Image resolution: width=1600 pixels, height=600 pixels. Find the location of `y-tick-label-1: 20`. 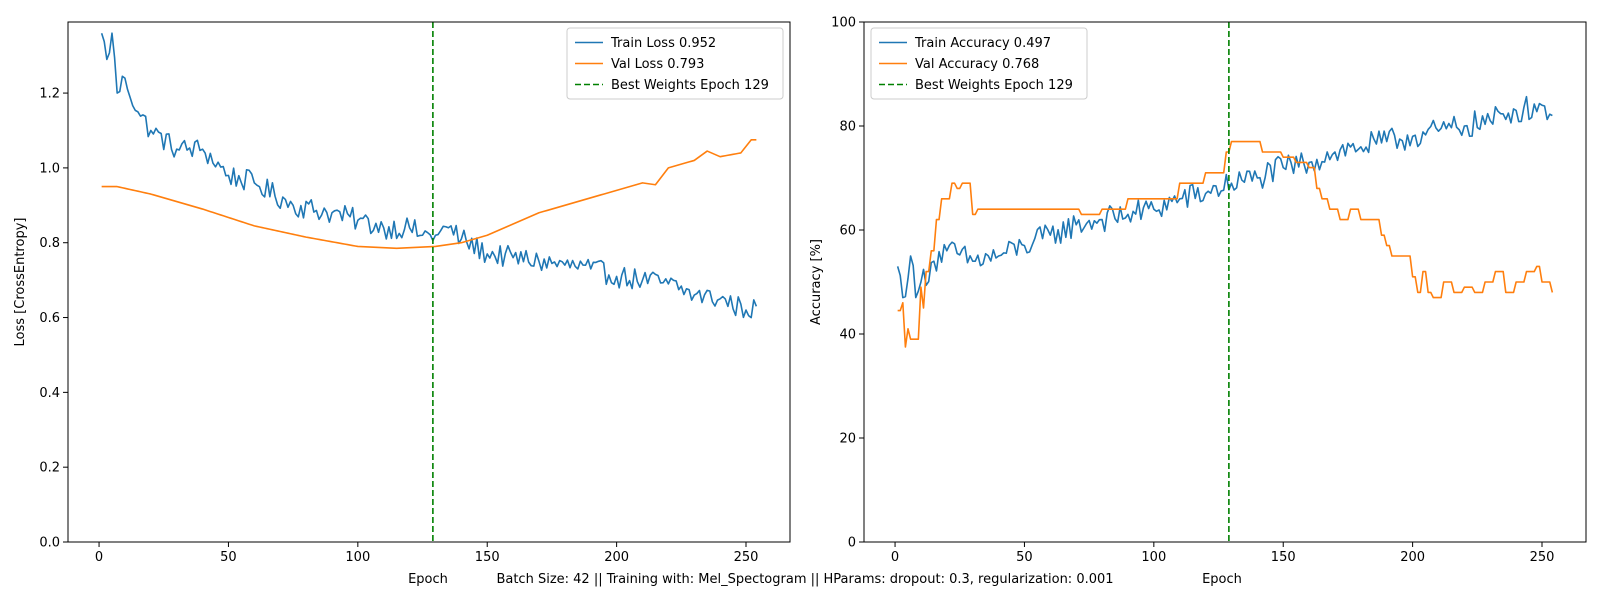

y-tick-label-1: 20 is located at coordinates (847, 439).